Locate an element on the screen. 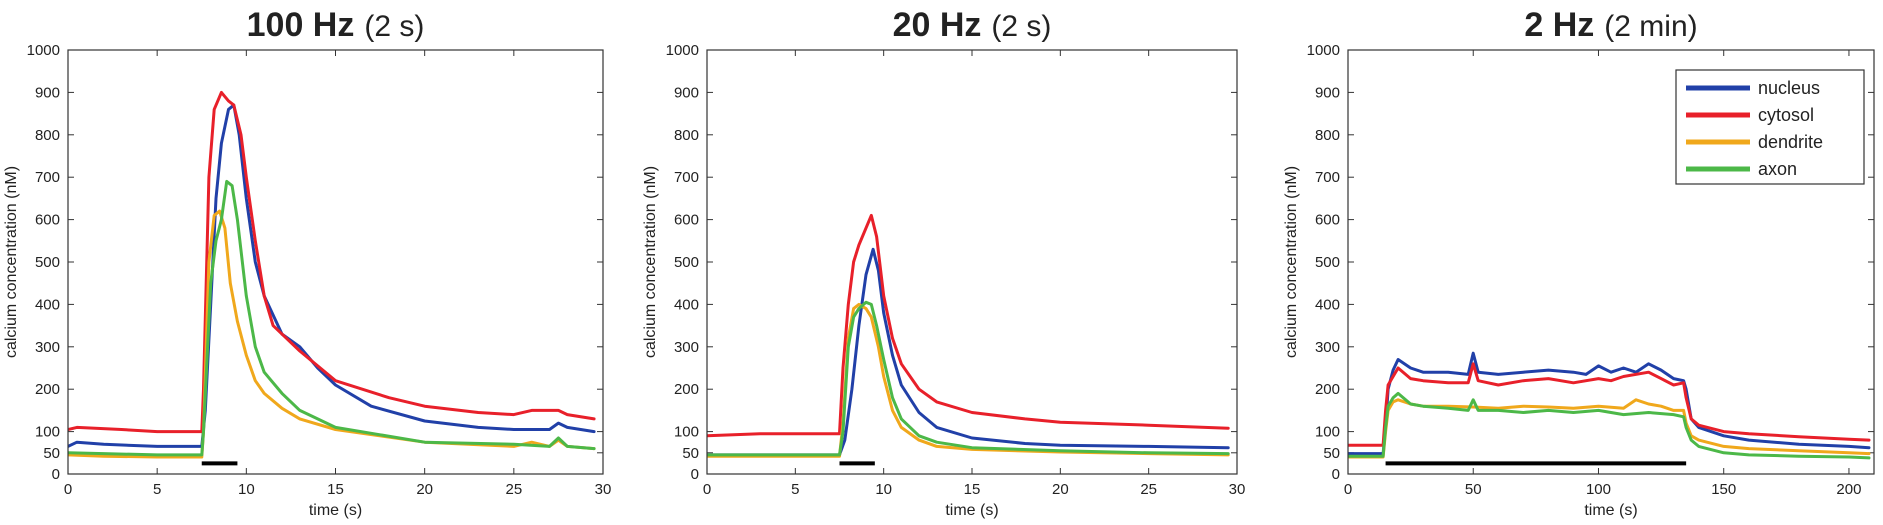  x-tick-label: 150 is located at coordinates (1723, 489).